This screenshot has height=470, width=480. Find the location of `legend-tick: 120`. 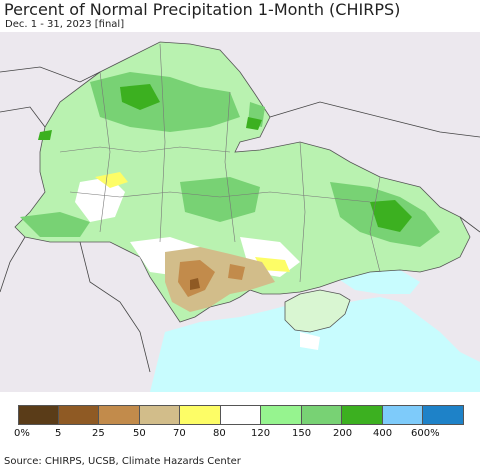

legend-tick: 120 is located at coordinates (261, 433).